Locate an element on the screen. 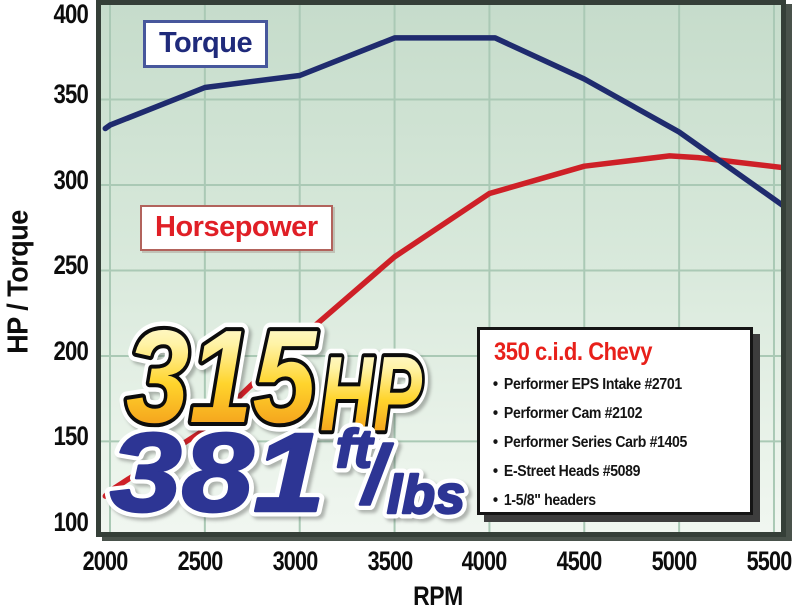  spec-item: • E-Street Heads #5089 is located at coordinates (602, 471).